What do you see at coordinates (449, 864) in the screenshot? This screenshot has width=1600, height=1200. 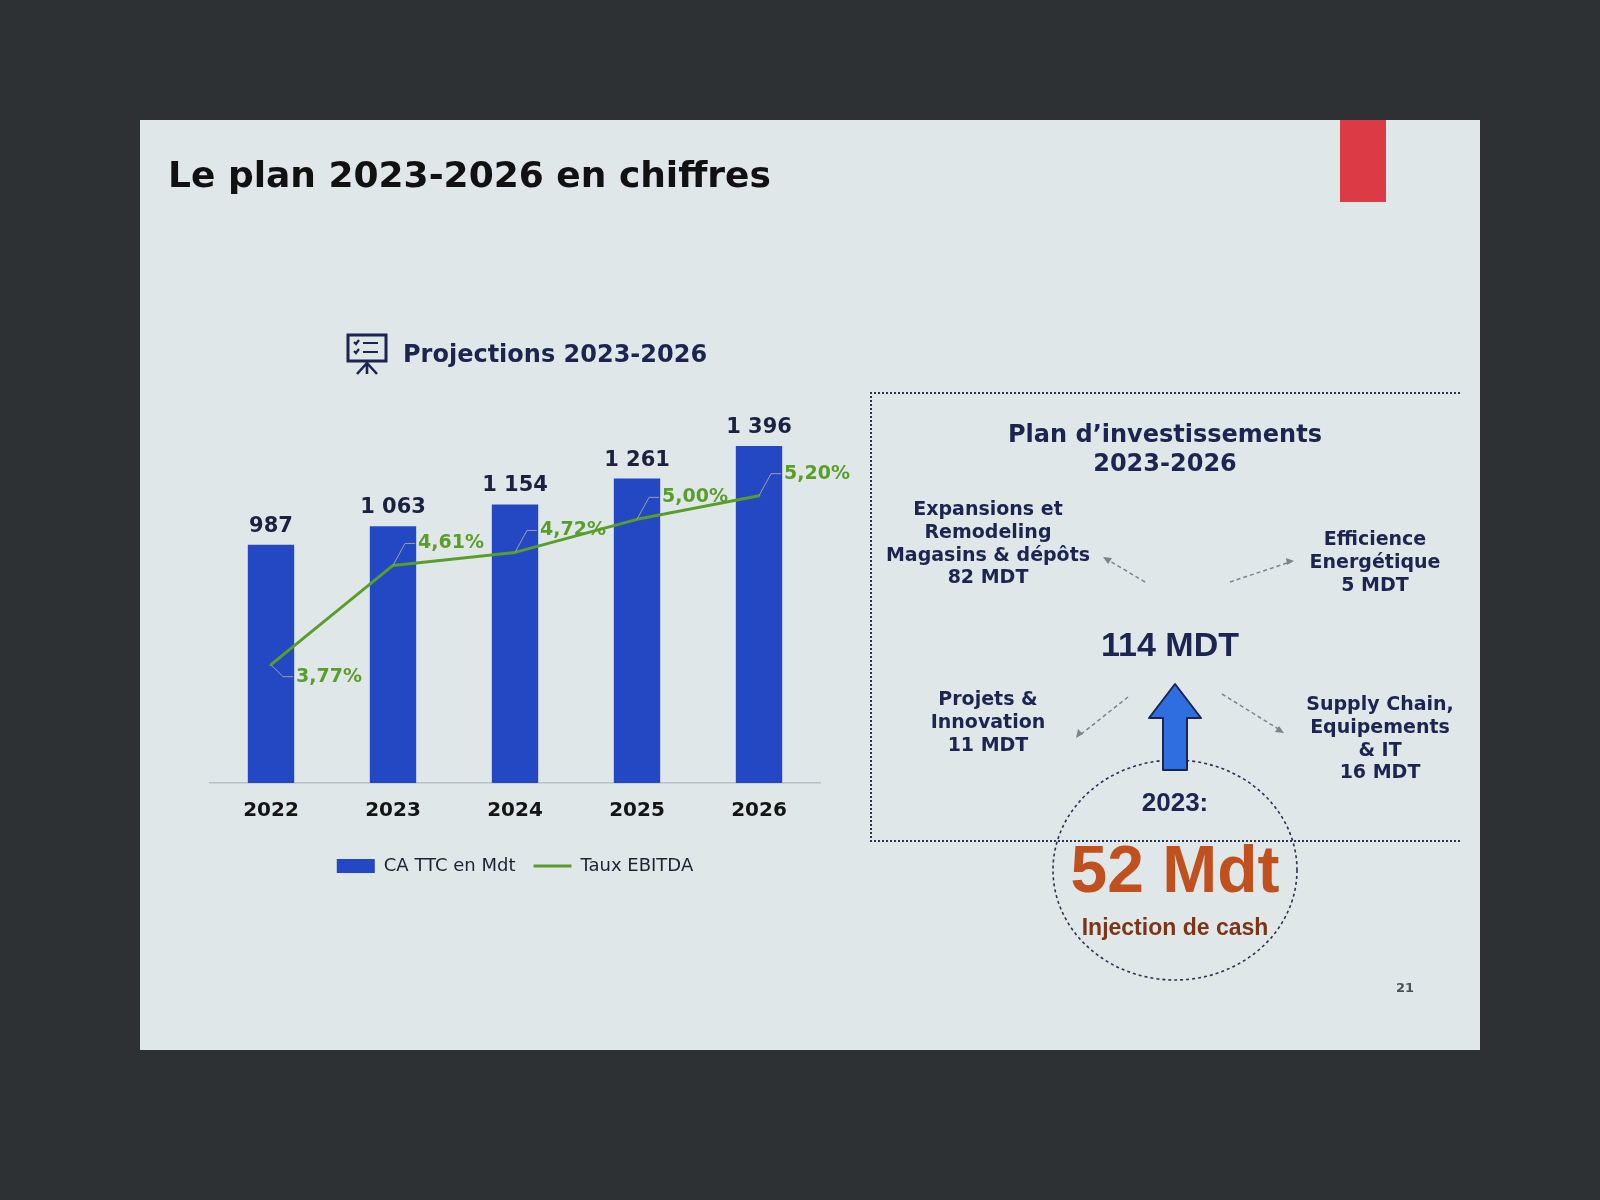 I see `legend-label: CA TTC en Mdt` at bounding box center [449, 864].